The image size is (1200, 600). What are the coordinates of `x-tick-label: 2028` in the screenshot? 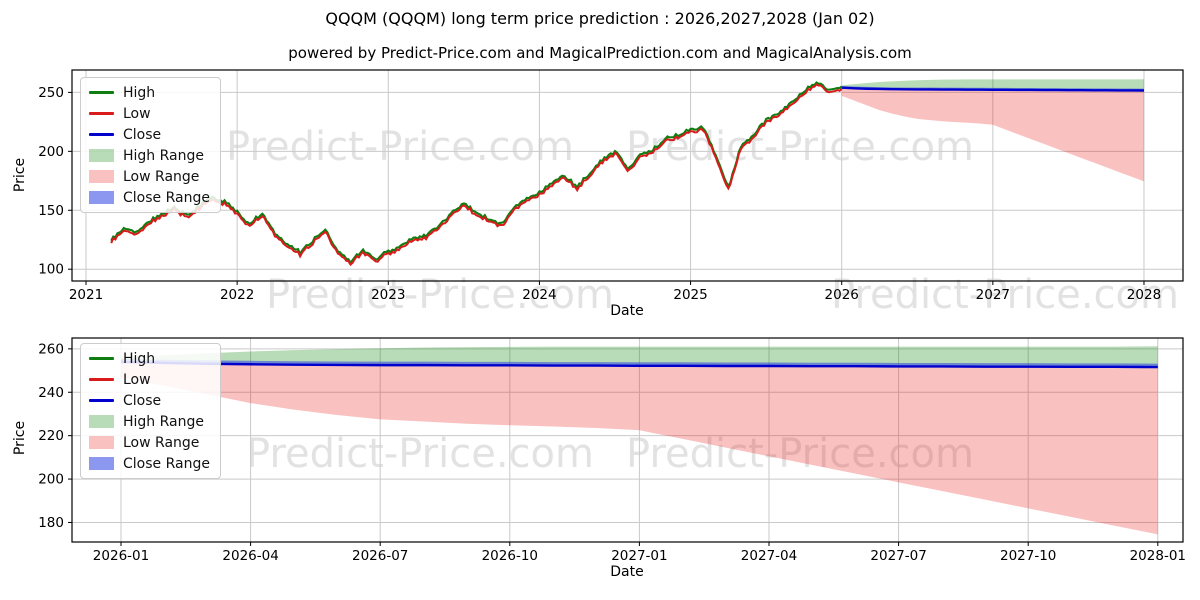 It's located at (1144, 295).